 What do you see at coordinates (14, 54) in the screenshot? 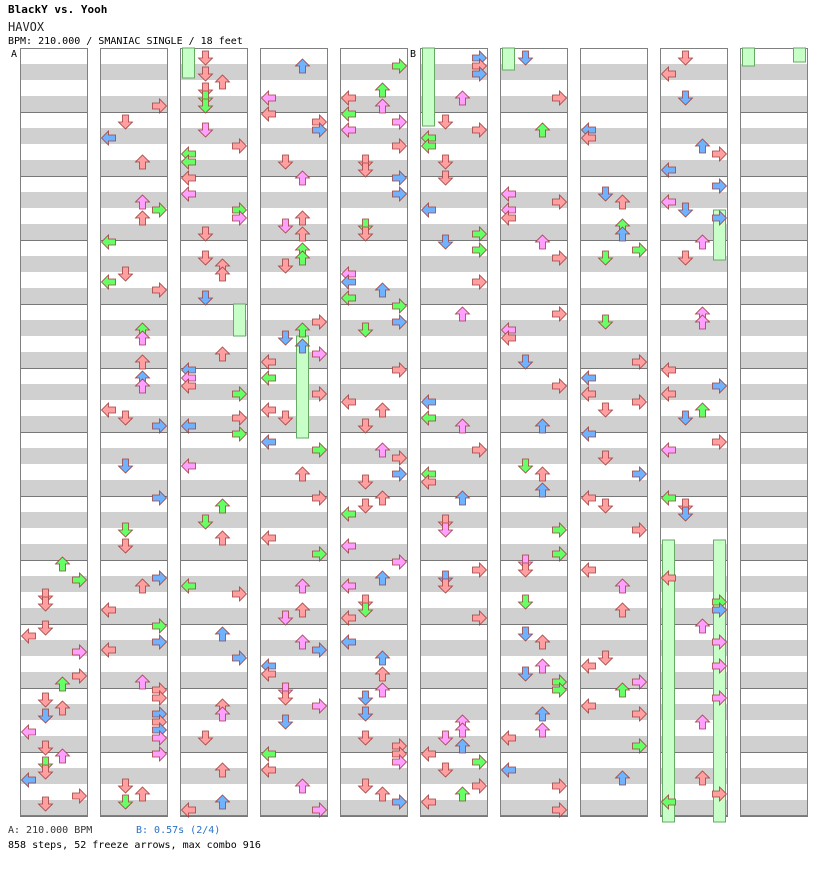
I see `marker-a: A` at bounding box center [14, 54].